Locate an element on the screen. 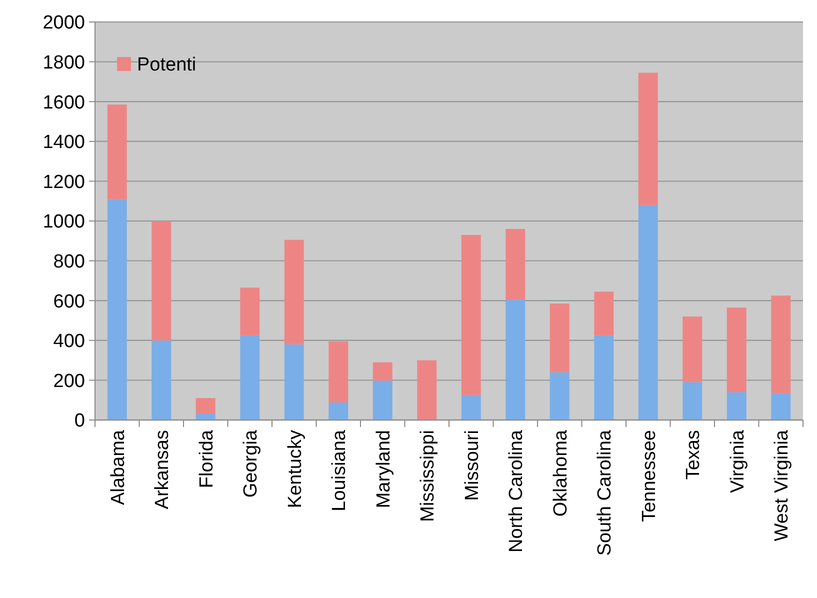  y-tick-label: 1400 is located at coordinates (63, 143).